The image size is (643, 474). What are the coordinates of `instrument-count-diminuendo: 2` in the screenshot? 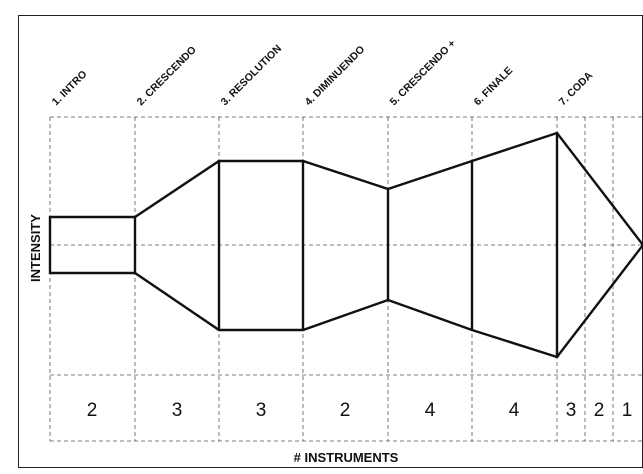 It's located at (345, 410).